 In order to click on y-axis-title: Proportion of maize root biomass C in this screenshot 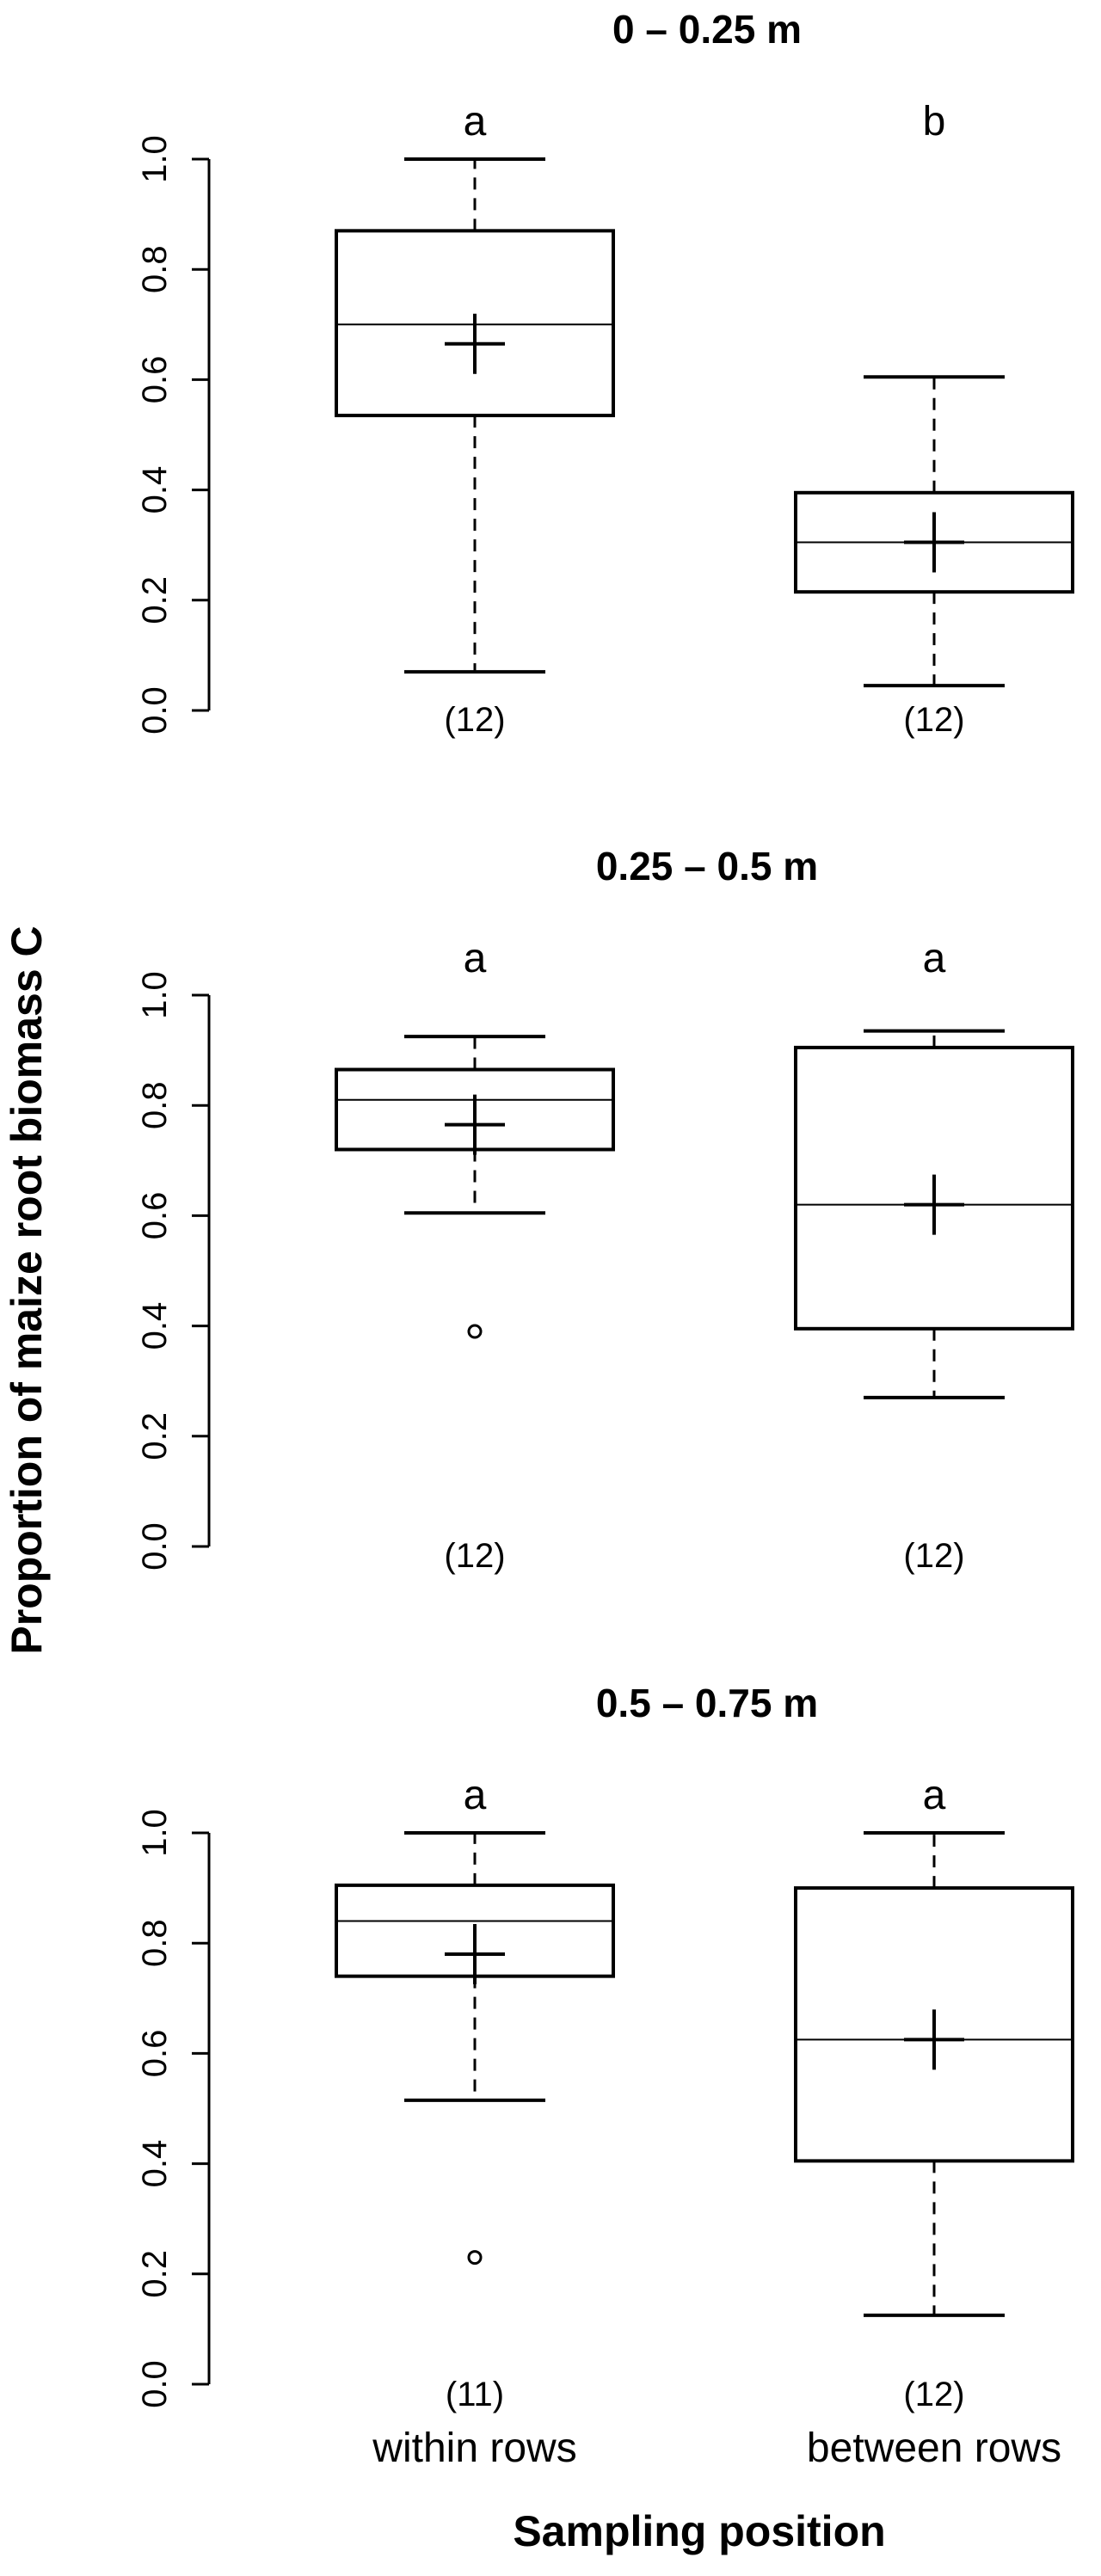, I will do `click(27, 1289)`.